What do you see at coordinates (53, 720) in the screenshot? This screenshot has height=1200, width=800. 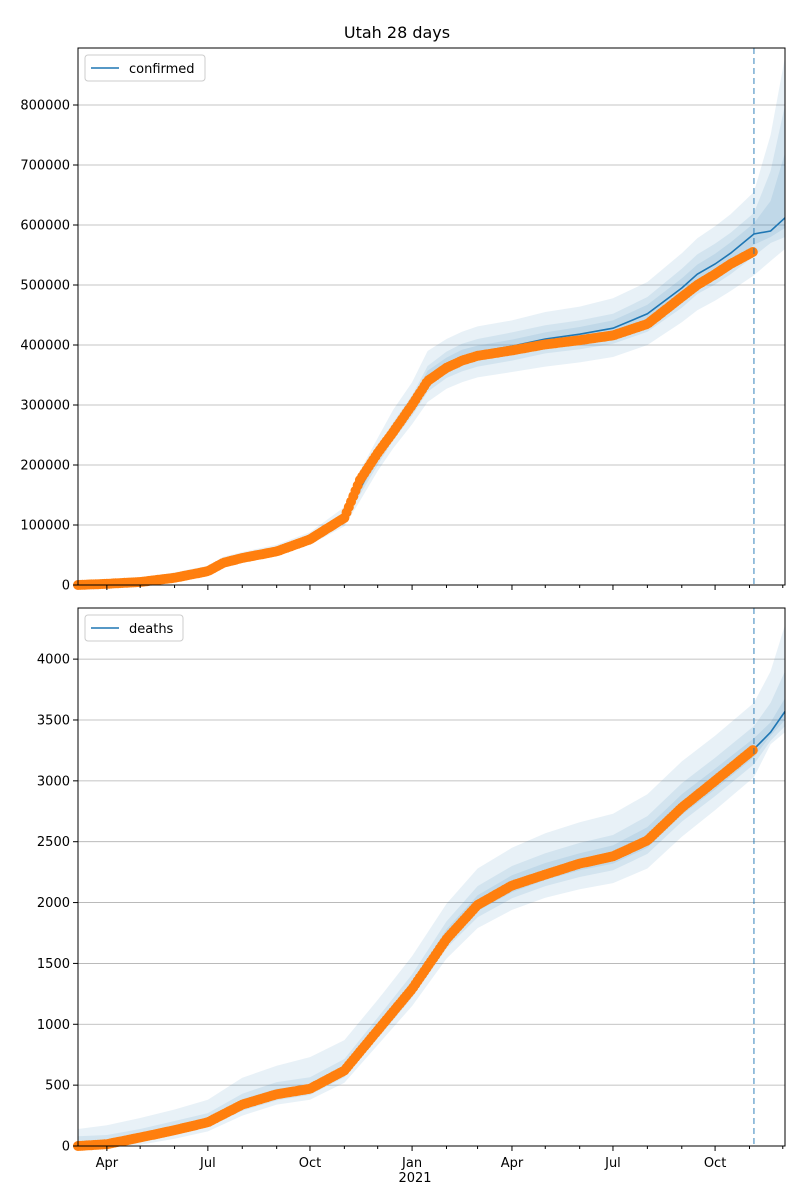 I see `y-tick-label: 3500` at bounding box center [53, 720].